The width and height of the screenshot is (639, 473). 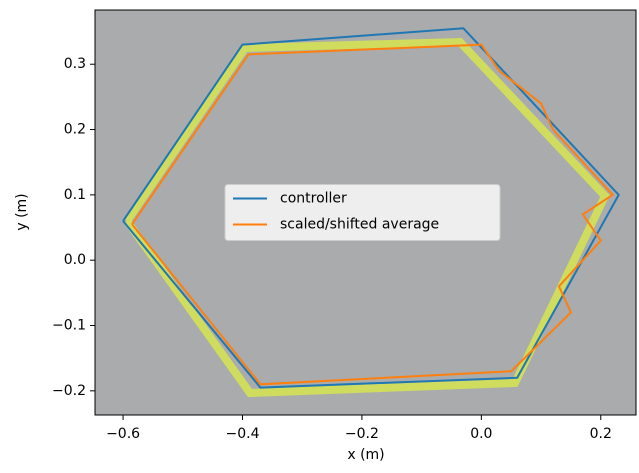 I want to click on legend-box, so click(x=362, y=212).